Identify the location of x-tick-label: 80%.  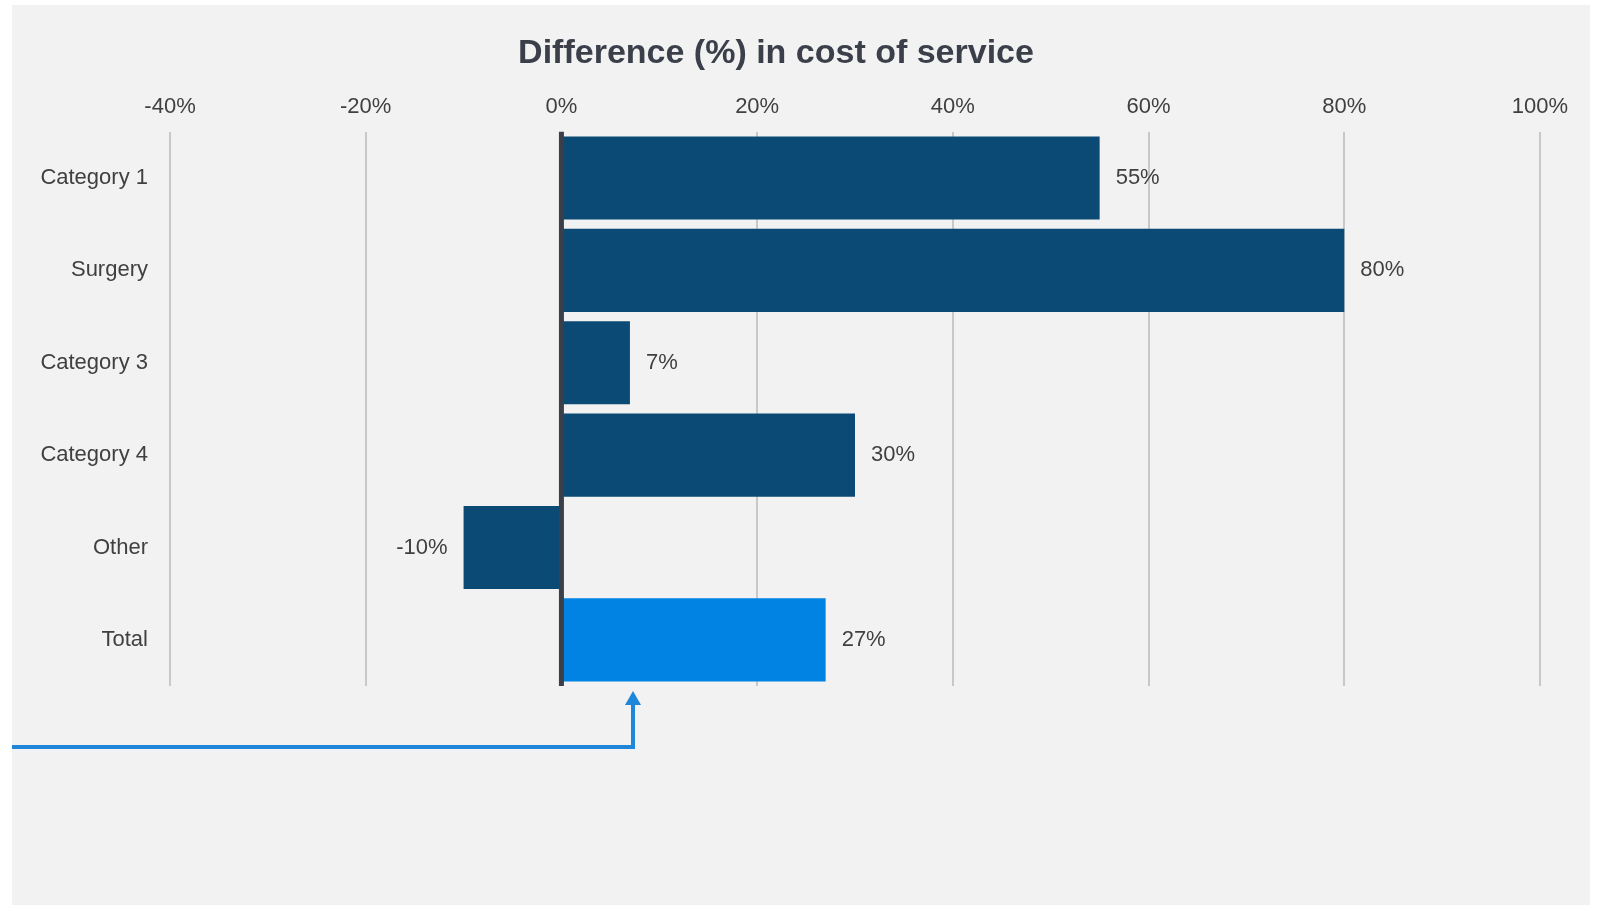
(1344, 105).